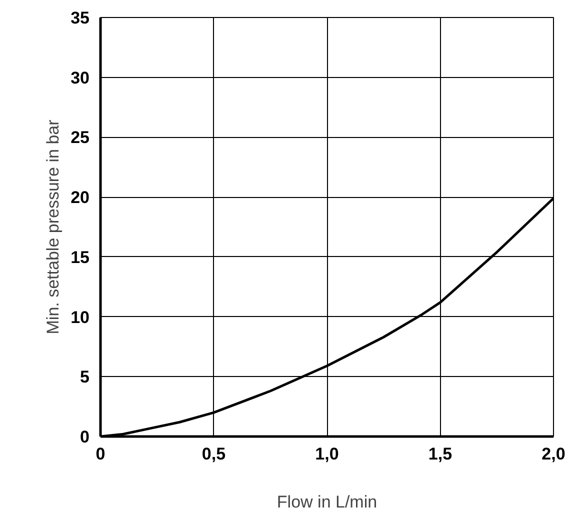 This screenshot has width=580, height=526. What do you see at coordinates (554, 454) in the screenshot?
I see `x-tick-label: 2,0` at bounding box center [554, 454].